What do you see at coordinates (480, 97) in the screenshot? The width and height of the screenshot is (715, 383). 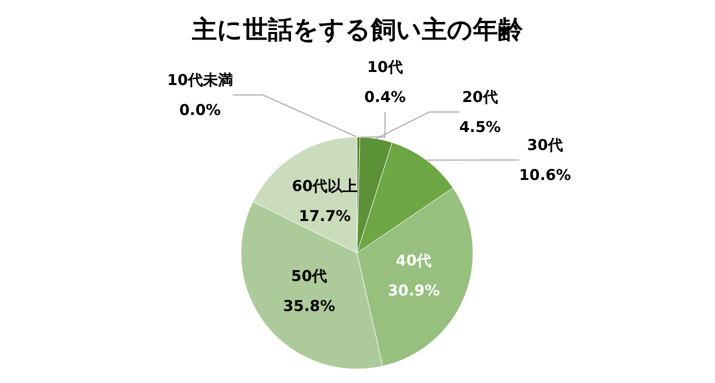 I see `slice-label: 20代` at bounding box center [480, 97].